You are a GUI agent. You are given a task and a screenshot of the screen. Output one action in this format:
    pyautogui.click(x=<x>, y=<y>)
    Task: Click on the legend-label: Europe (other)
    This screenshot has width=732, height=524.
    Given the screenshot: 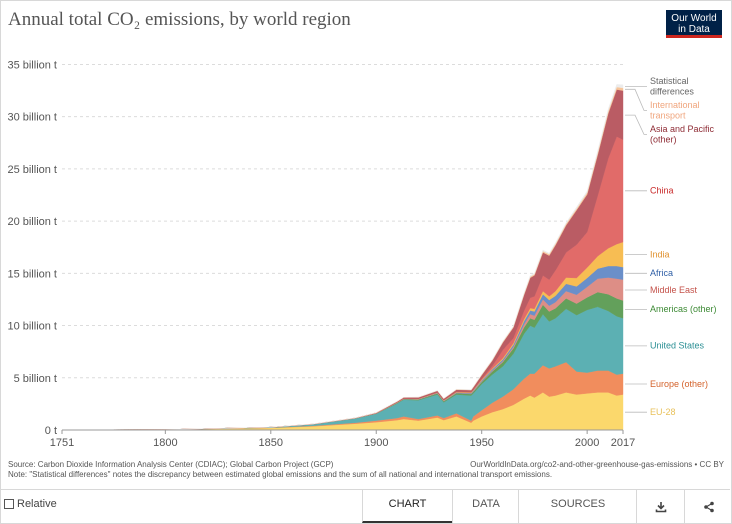 What is the action you would take?
    pyautogui.click(x=679, y=384)
    